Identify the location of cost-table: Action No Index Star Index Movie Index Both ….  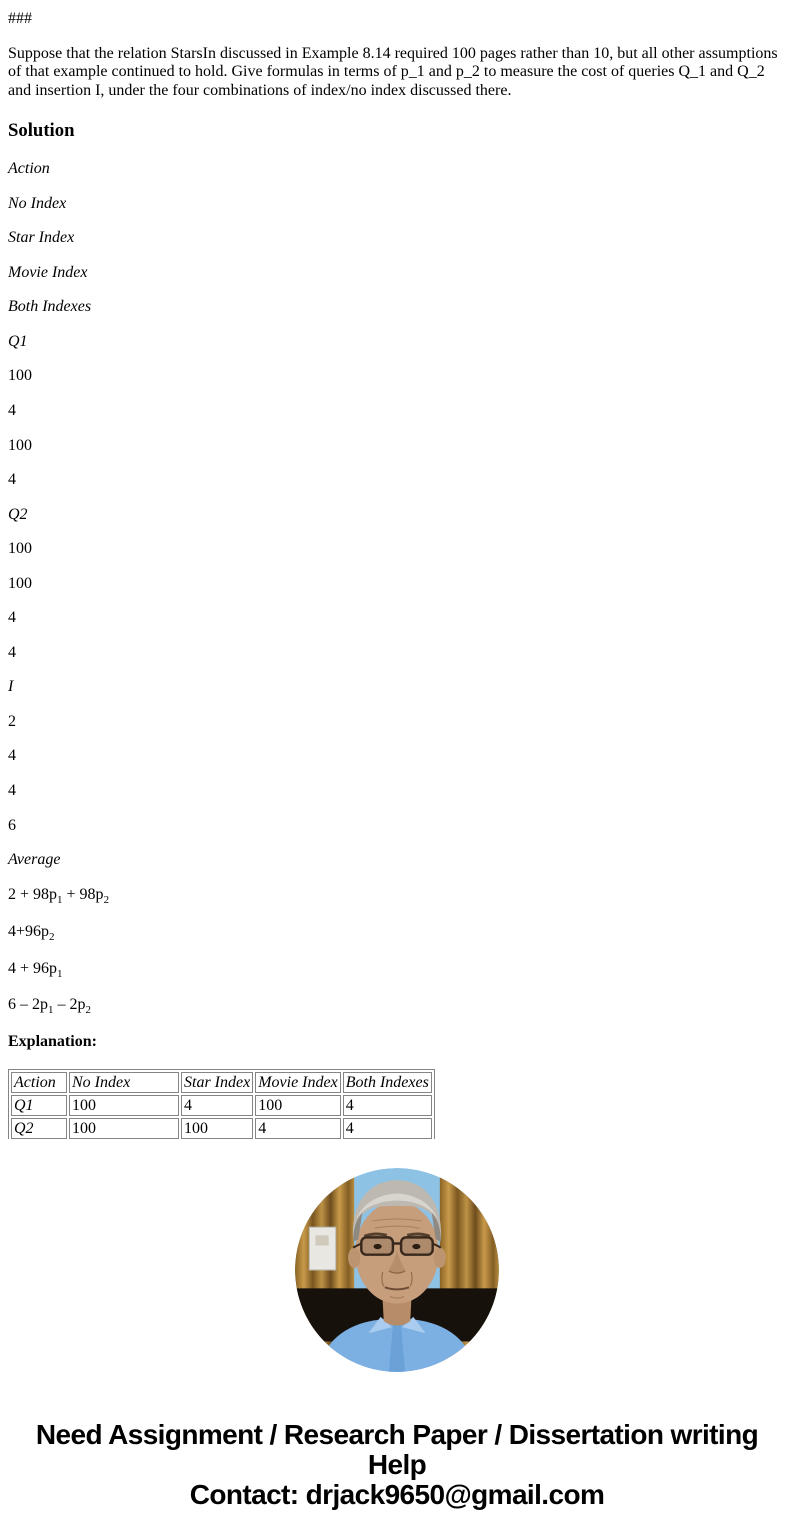
(221, 1103).